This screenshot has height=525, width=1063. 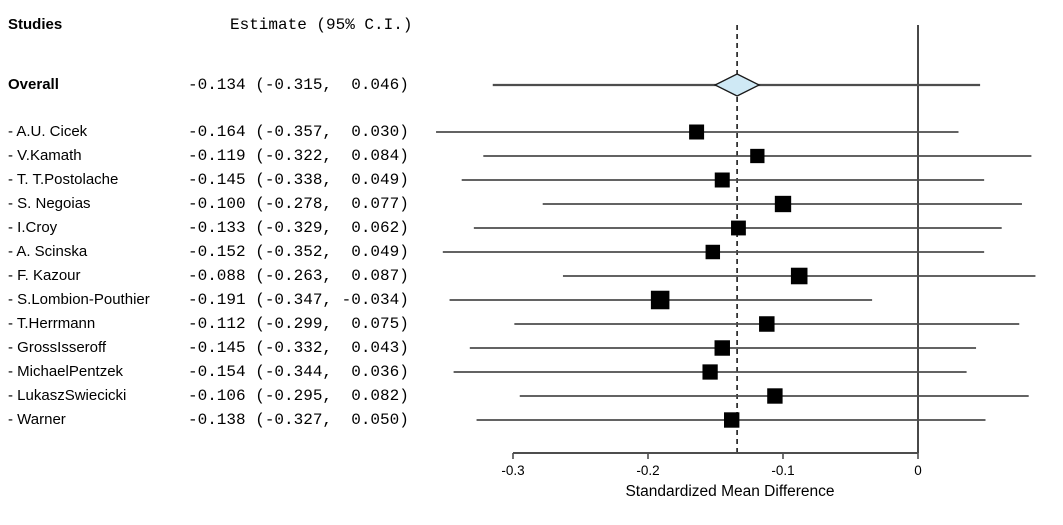 I want to click on study-row: - A. Scinska -0.152 (-0.352, 0.049), so click(x=220, y=252).